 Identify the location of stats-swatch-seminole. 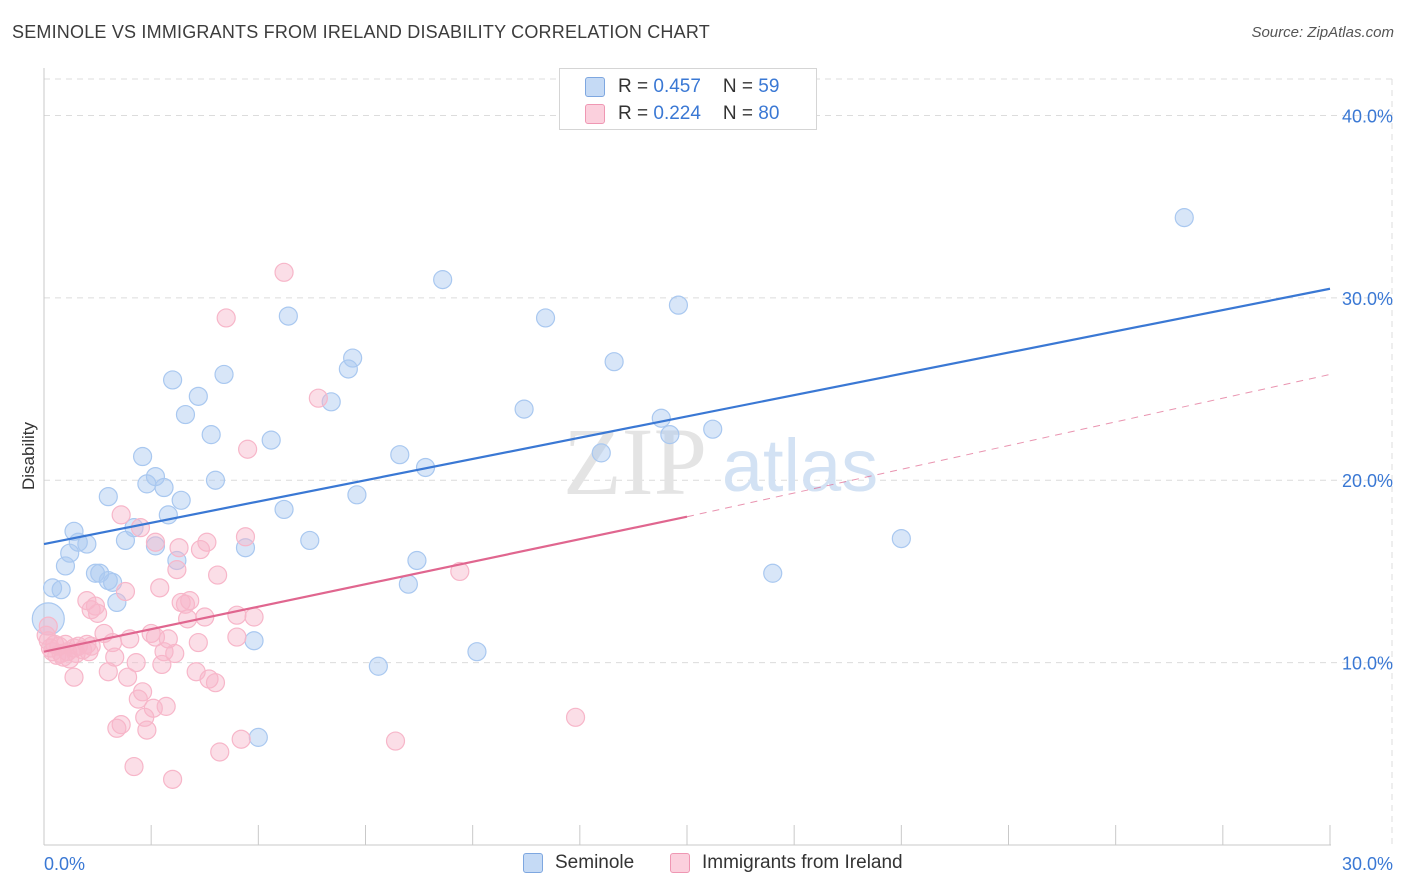
(595, 87).